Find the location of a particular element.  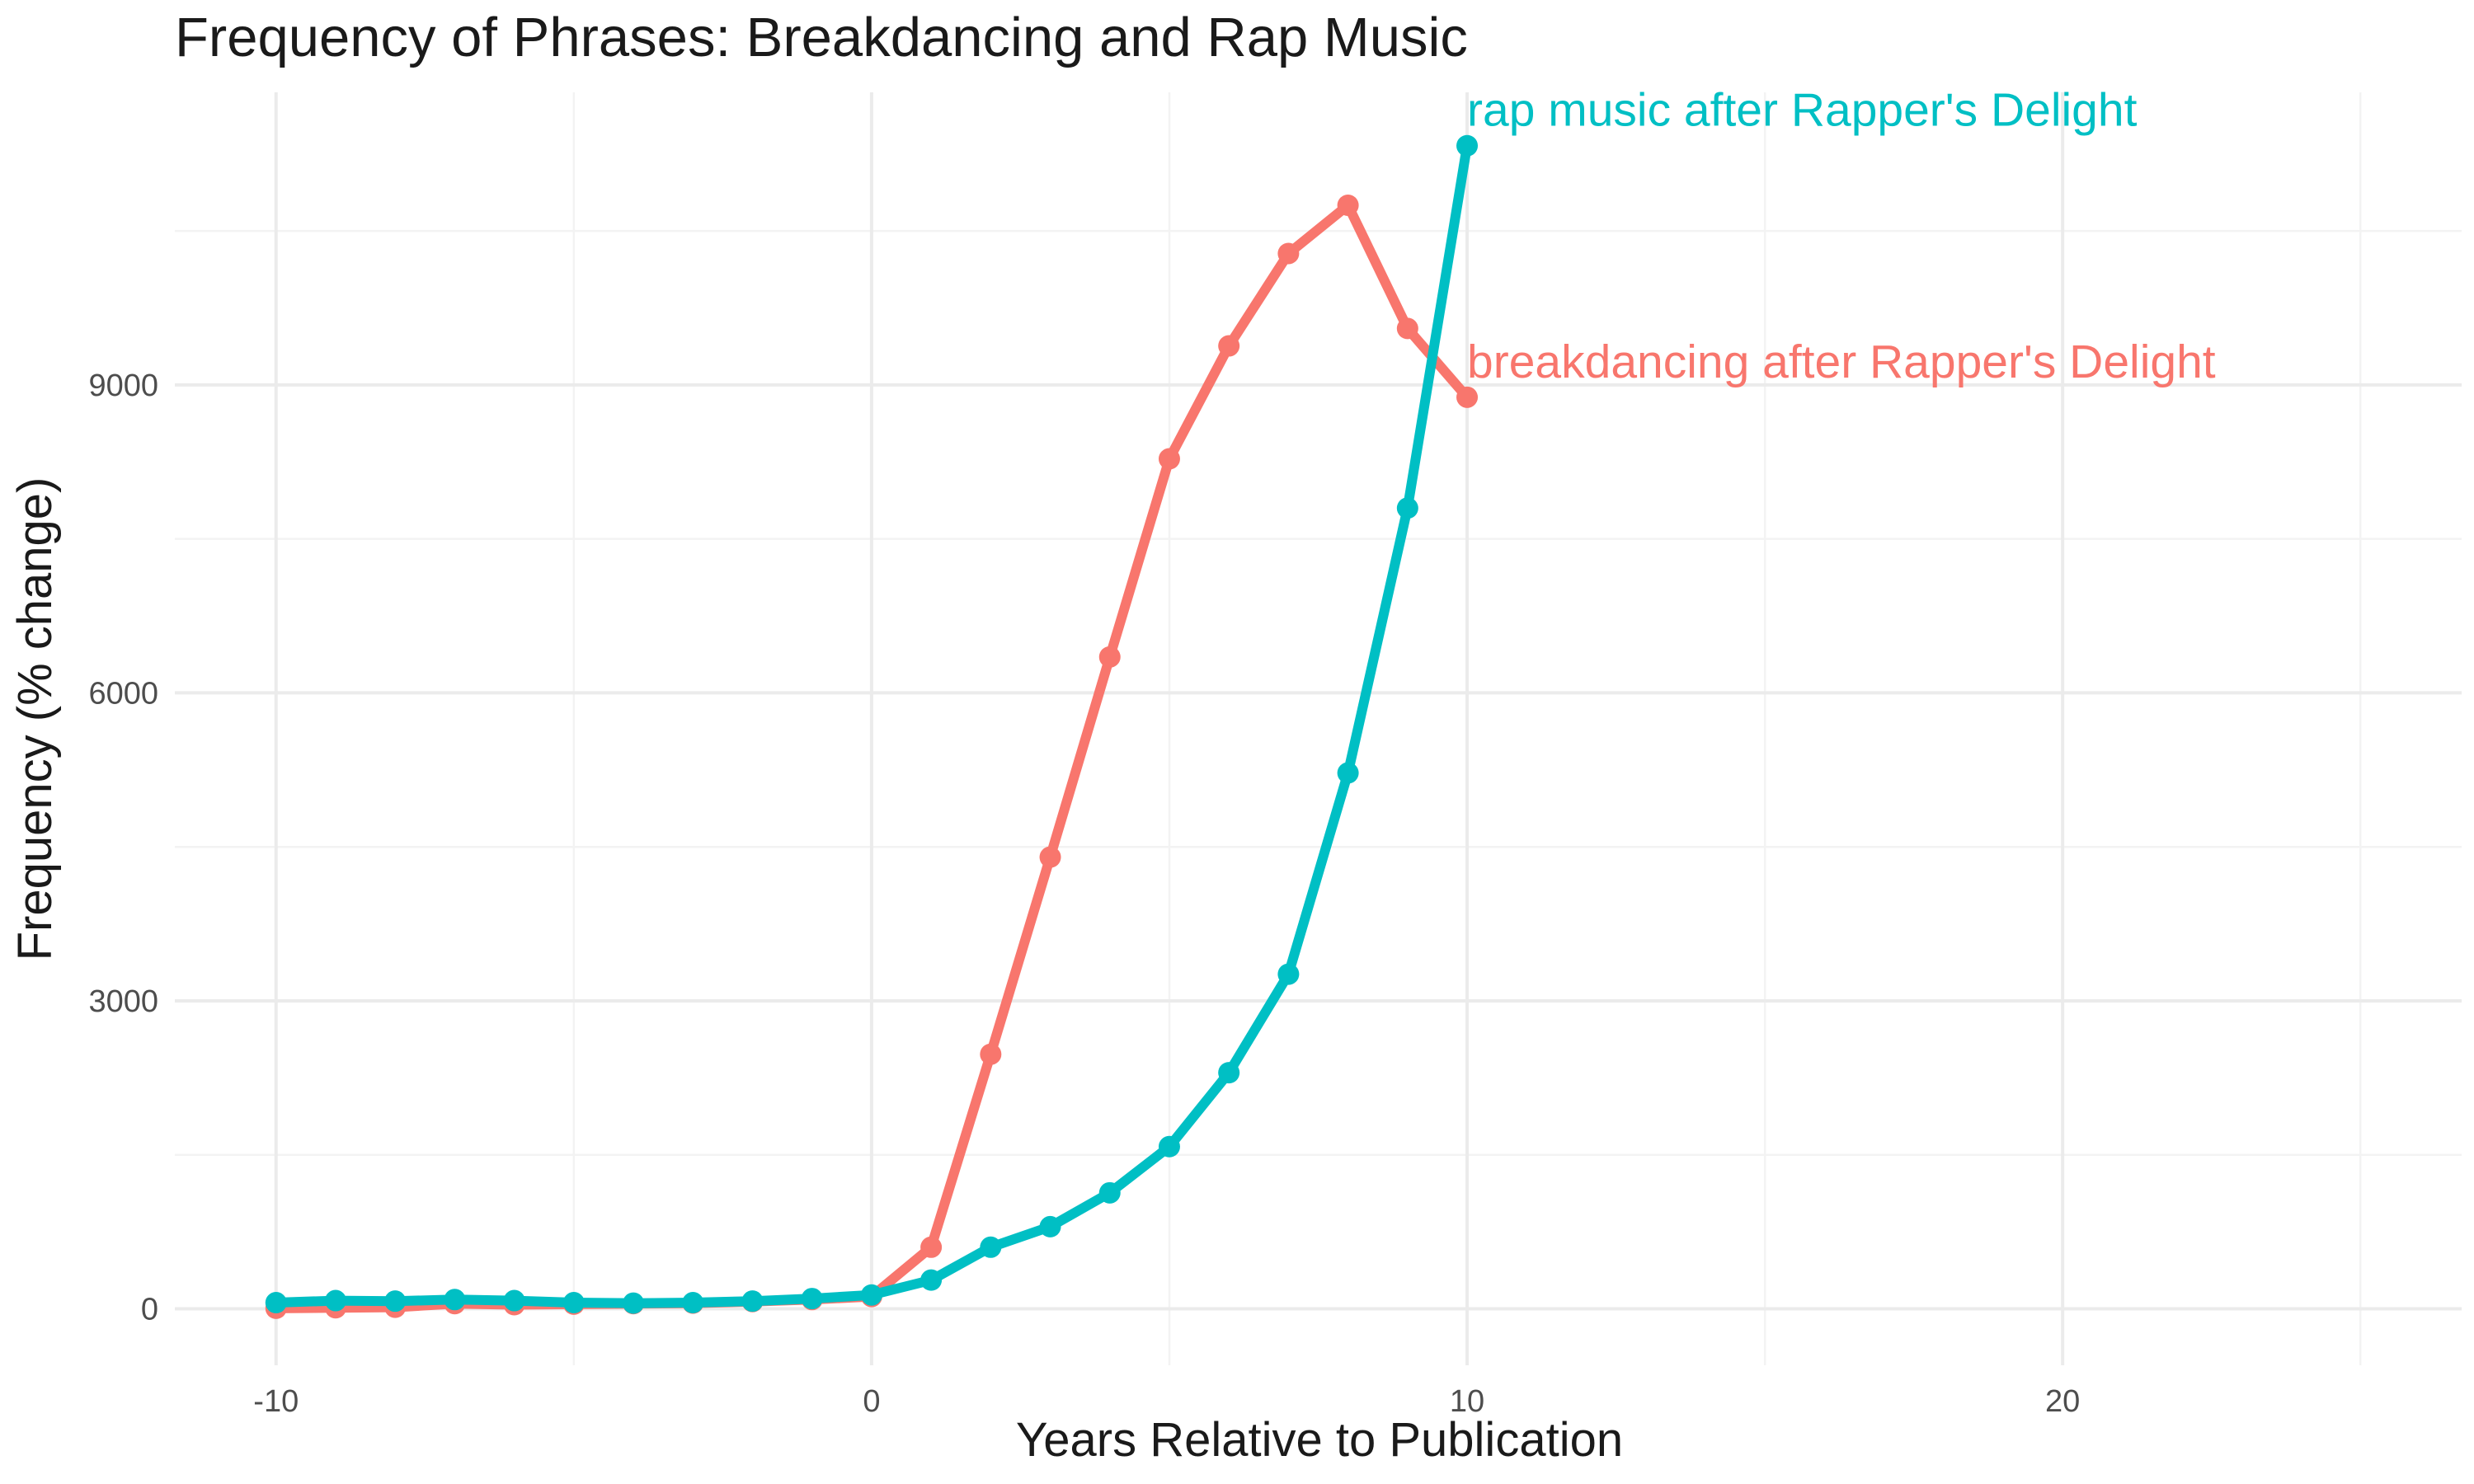

rap-music-series-label: rap music after Rapper's Delight is located at coordinates (1802, 111).